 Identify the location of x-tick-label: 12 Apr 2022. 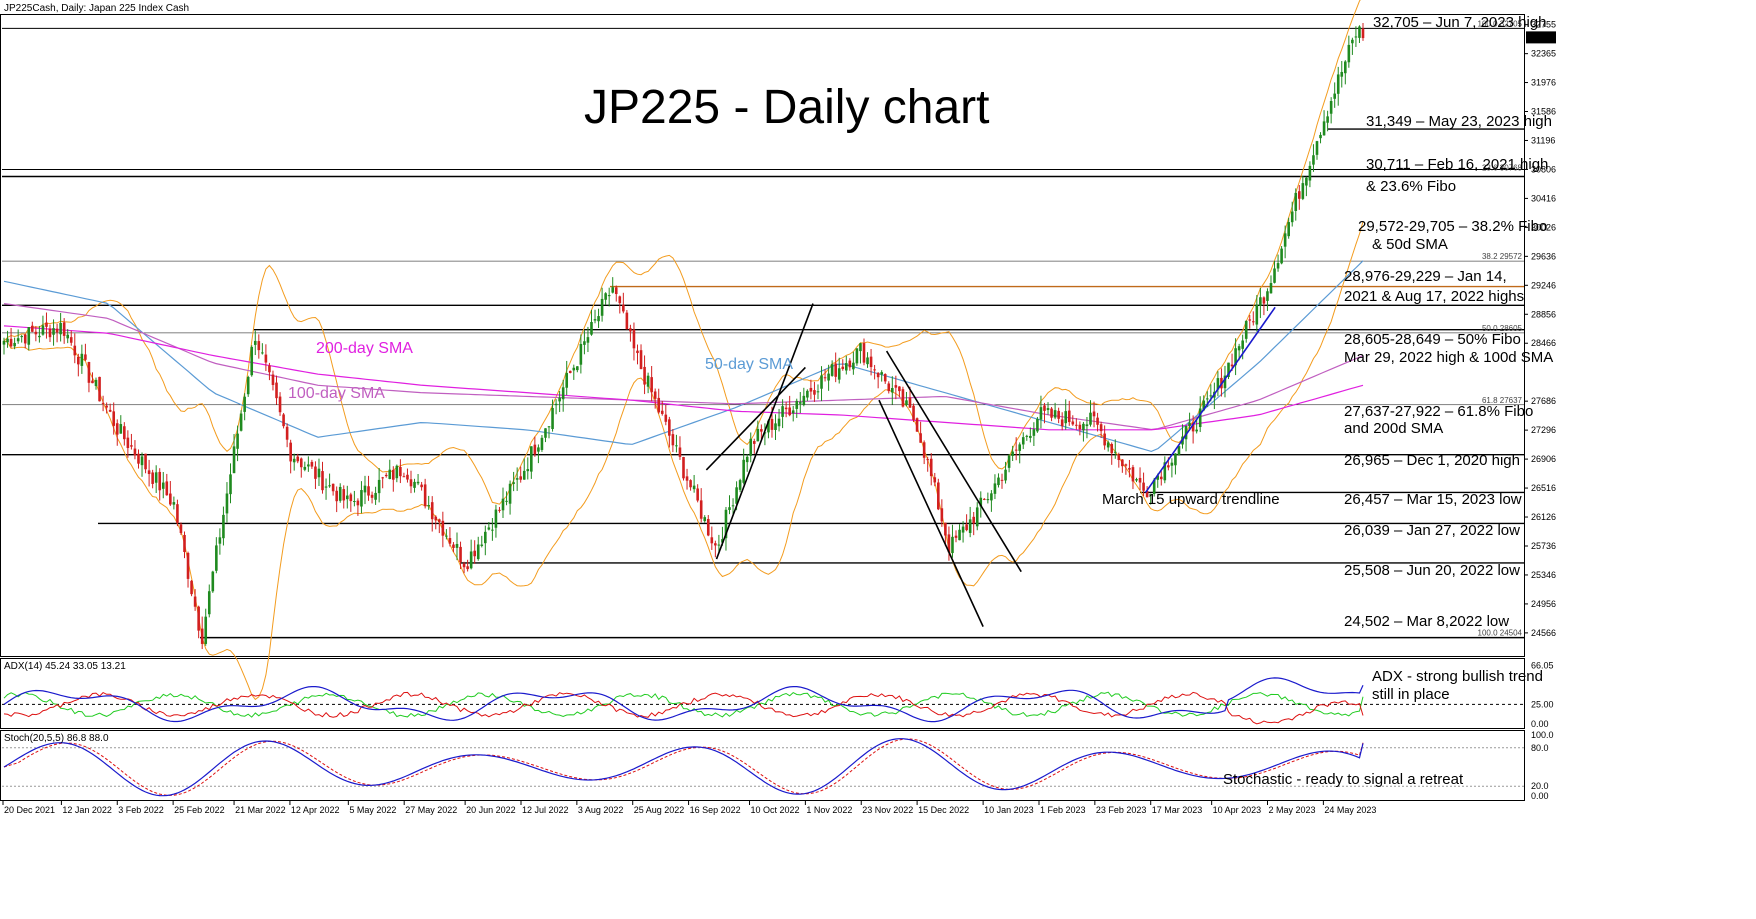
(315, 810).